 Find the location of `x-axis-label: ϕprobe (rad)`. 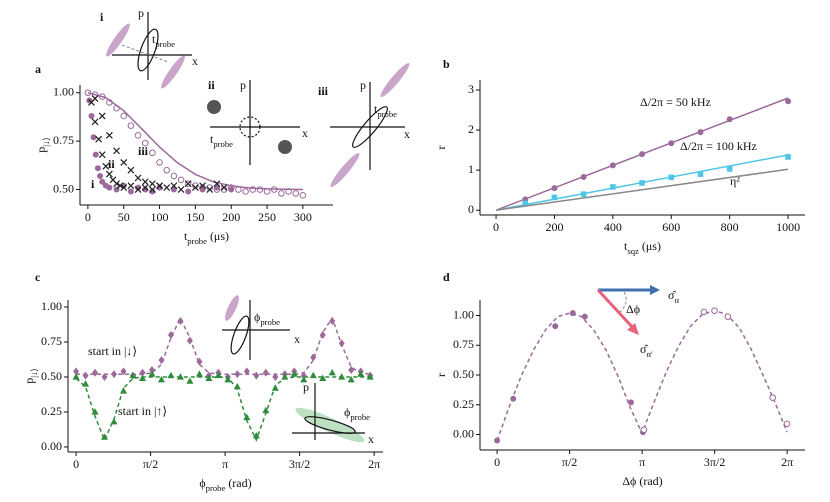

x-axis-label: ϕprobe (rad) is located at coordinates (225, 484).